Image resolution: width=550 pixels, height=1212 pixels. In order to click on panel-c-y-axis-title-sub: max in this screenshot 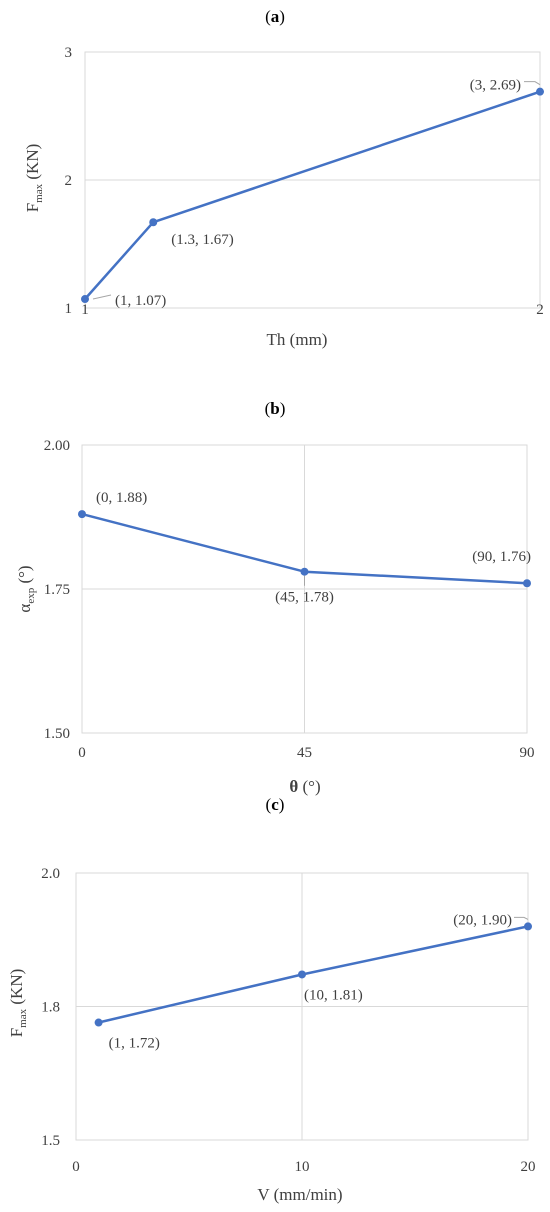, I will do `click(23, 1017)`.